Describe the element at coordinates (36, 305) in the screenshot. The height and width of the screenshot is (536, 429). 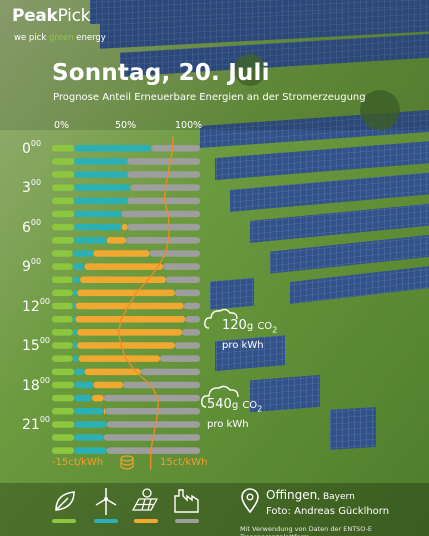
I see `hour-label: 1200` at that location.